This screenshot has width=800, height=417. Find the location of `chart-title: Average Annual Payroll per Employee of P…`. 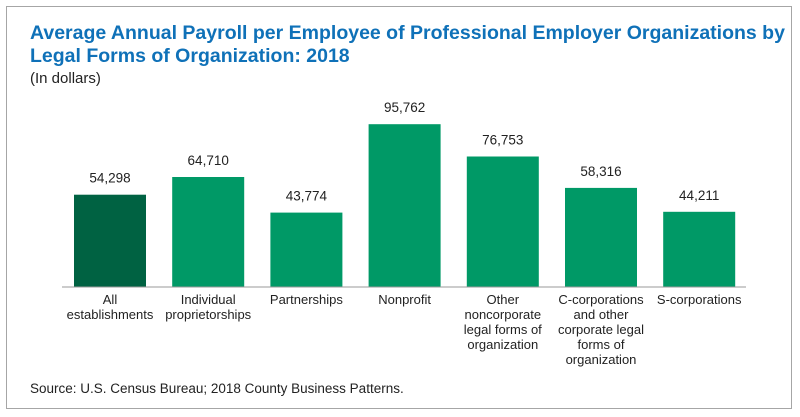

chart-title: Average Annual Payroll per Employee of P… is located at coordinates (407, 44).